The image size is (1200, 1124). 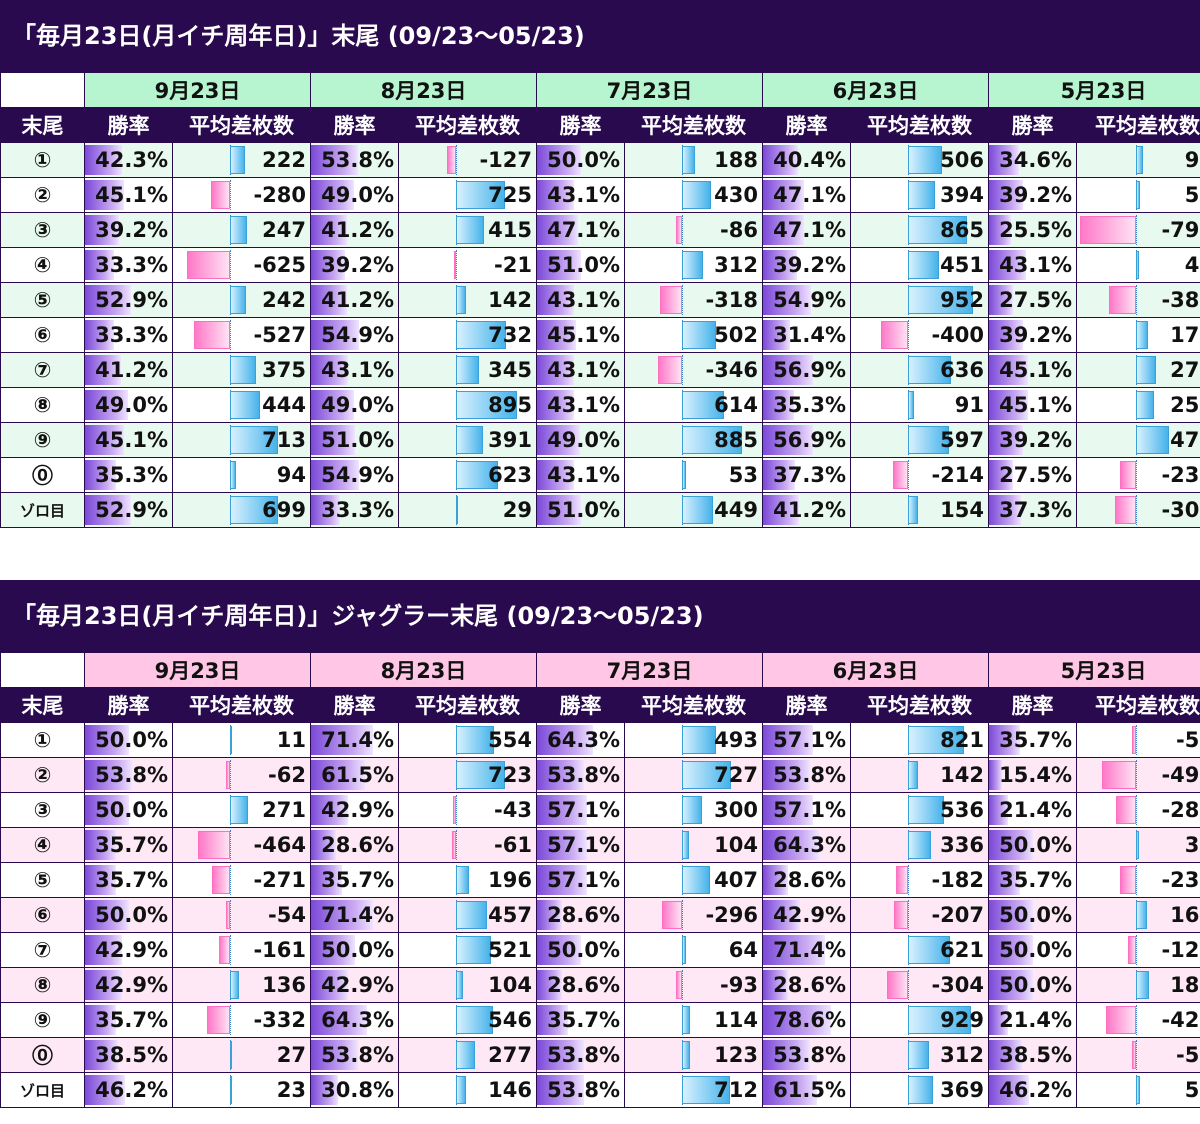 What do you see at coordinates (1180, 1020) in the screenshot?
I see `avg-diff-value: -429` at bounding box center [1180, 1020].